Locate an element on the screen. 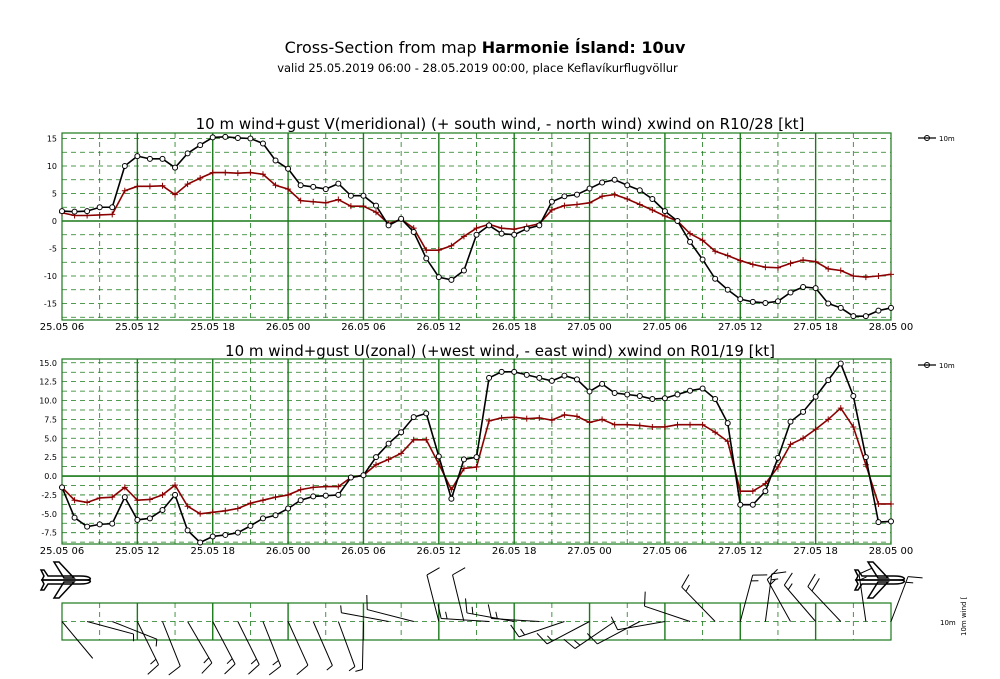 The height and width of the screenshot is (679, 1000). y-tick-label: 0.0 is located at coordinates (50, 476).